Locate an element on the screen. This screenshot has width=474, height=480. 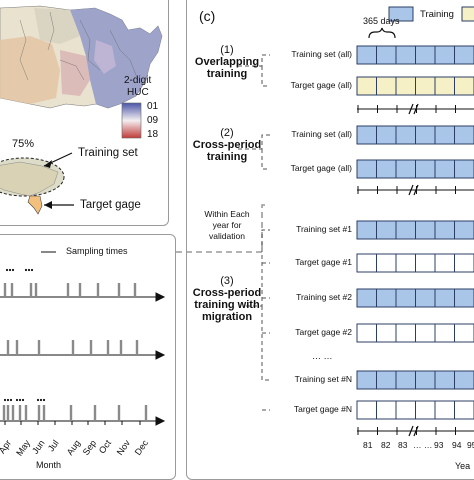
days-label: 365 days is located at coordinates (381, 21).